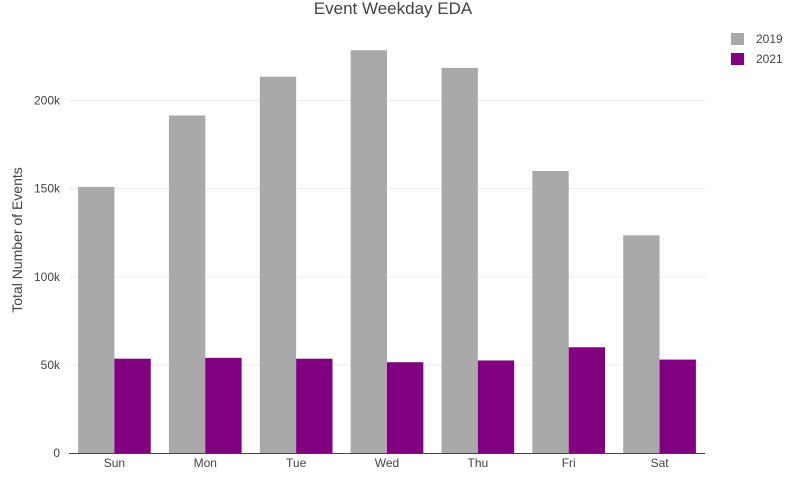  Describe the element at coordinates (368, 252) in the screenshot. I see `bar-2019-wed` at that location.